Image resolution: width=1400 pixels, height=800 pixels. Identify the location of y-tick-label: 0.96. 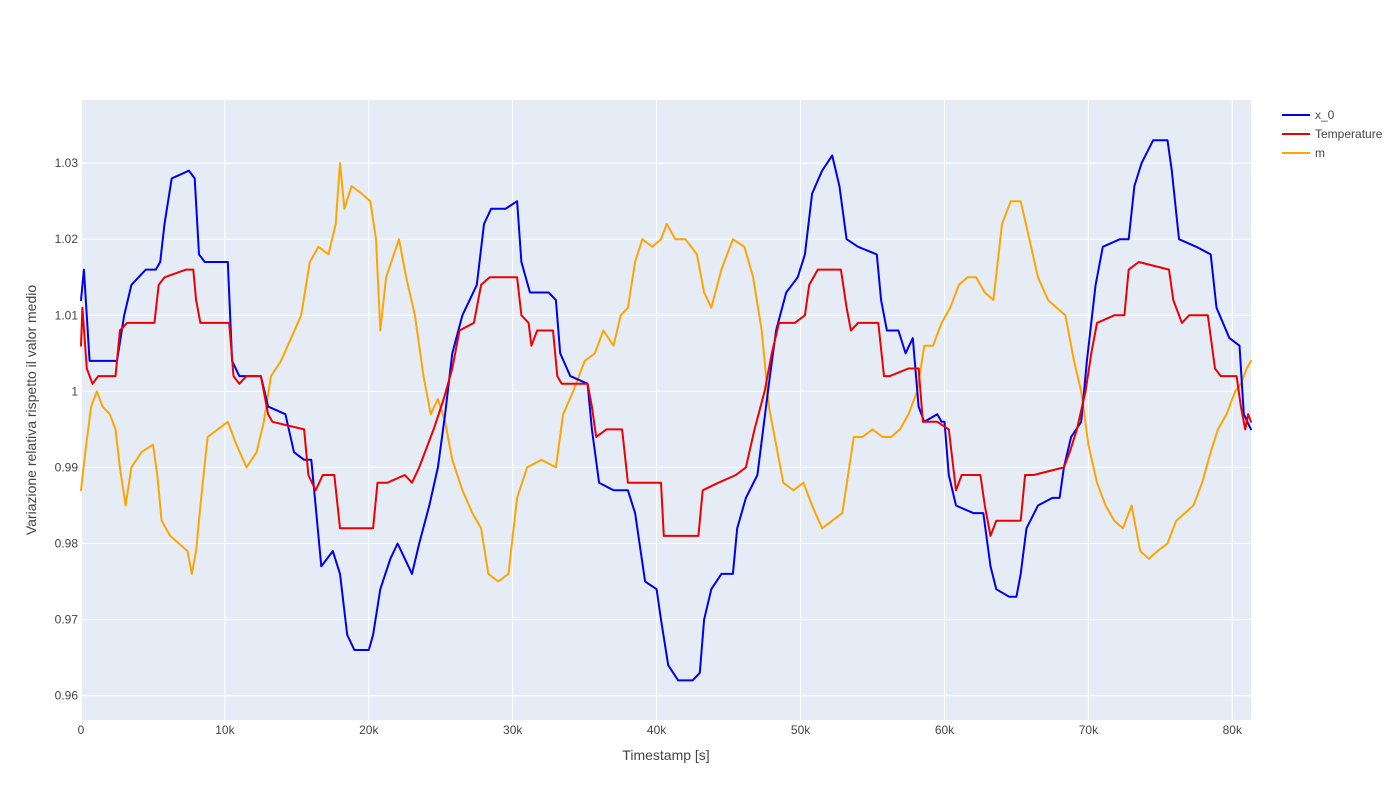
(67, 696).